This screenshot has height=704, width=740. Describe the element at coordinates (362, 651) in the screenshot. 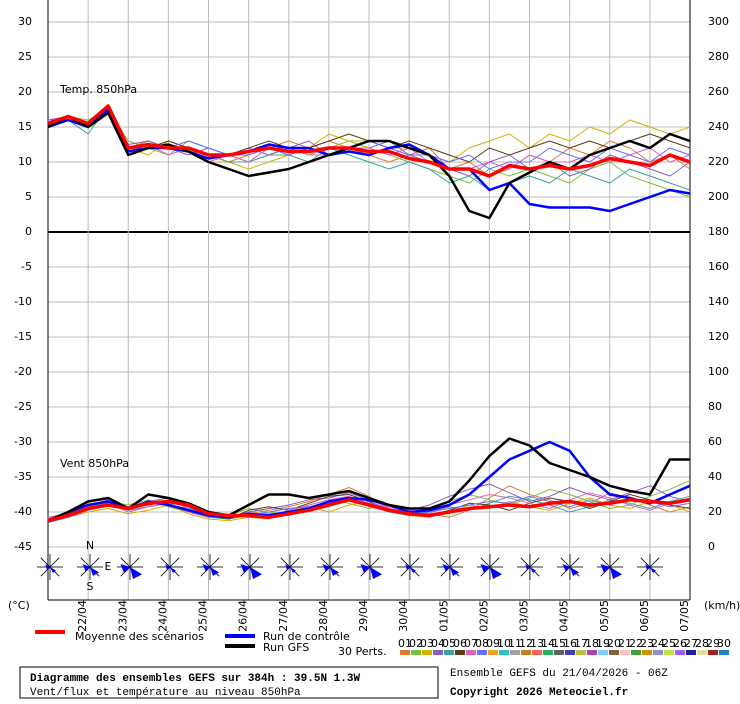

I see `perturbations-label: 30 Perts.` at that location.